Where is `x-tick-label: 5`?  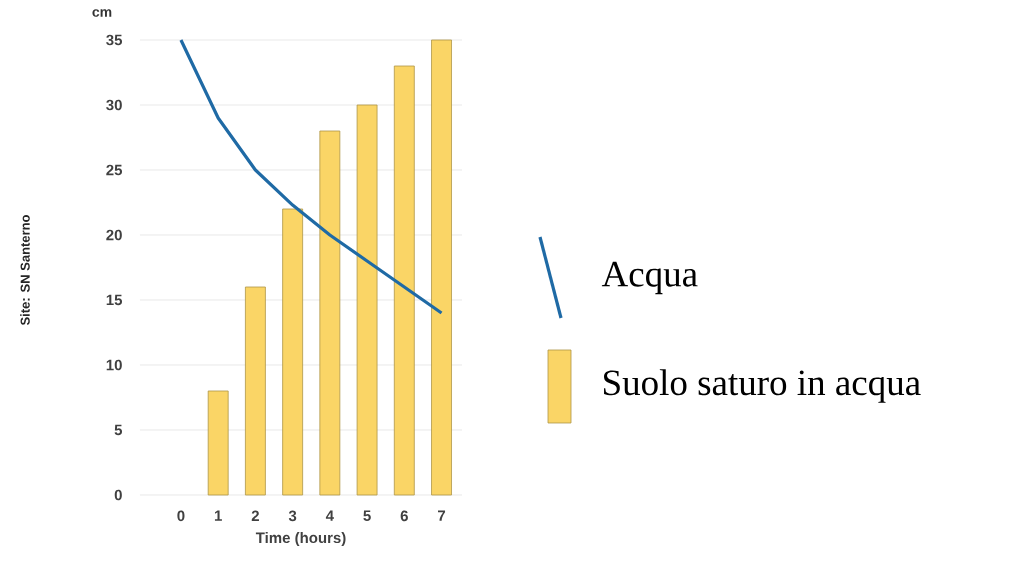
x-tick-label: 5 is located at coordinates (367, 515).